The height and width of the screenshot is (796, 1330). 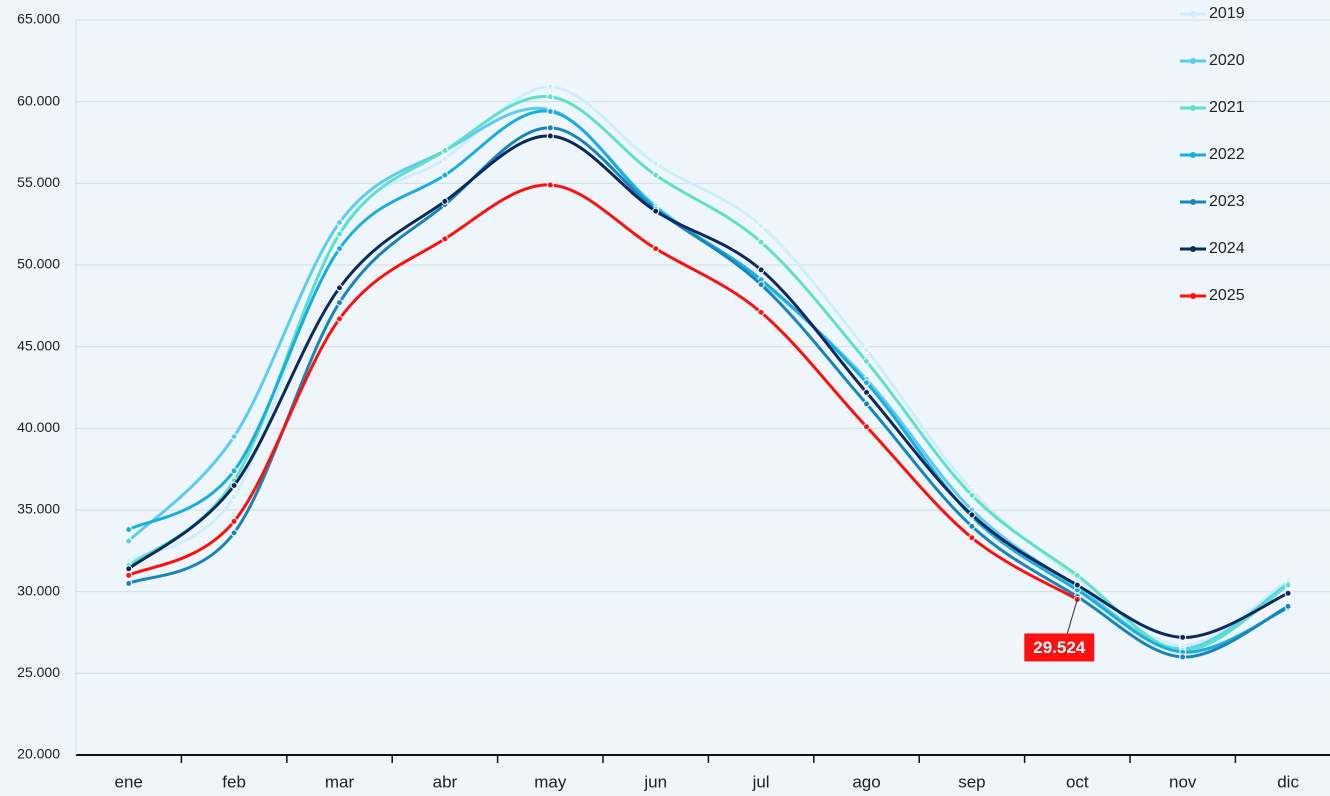 I want to click on x-tick-label: mar, so click(x=340, y=781).